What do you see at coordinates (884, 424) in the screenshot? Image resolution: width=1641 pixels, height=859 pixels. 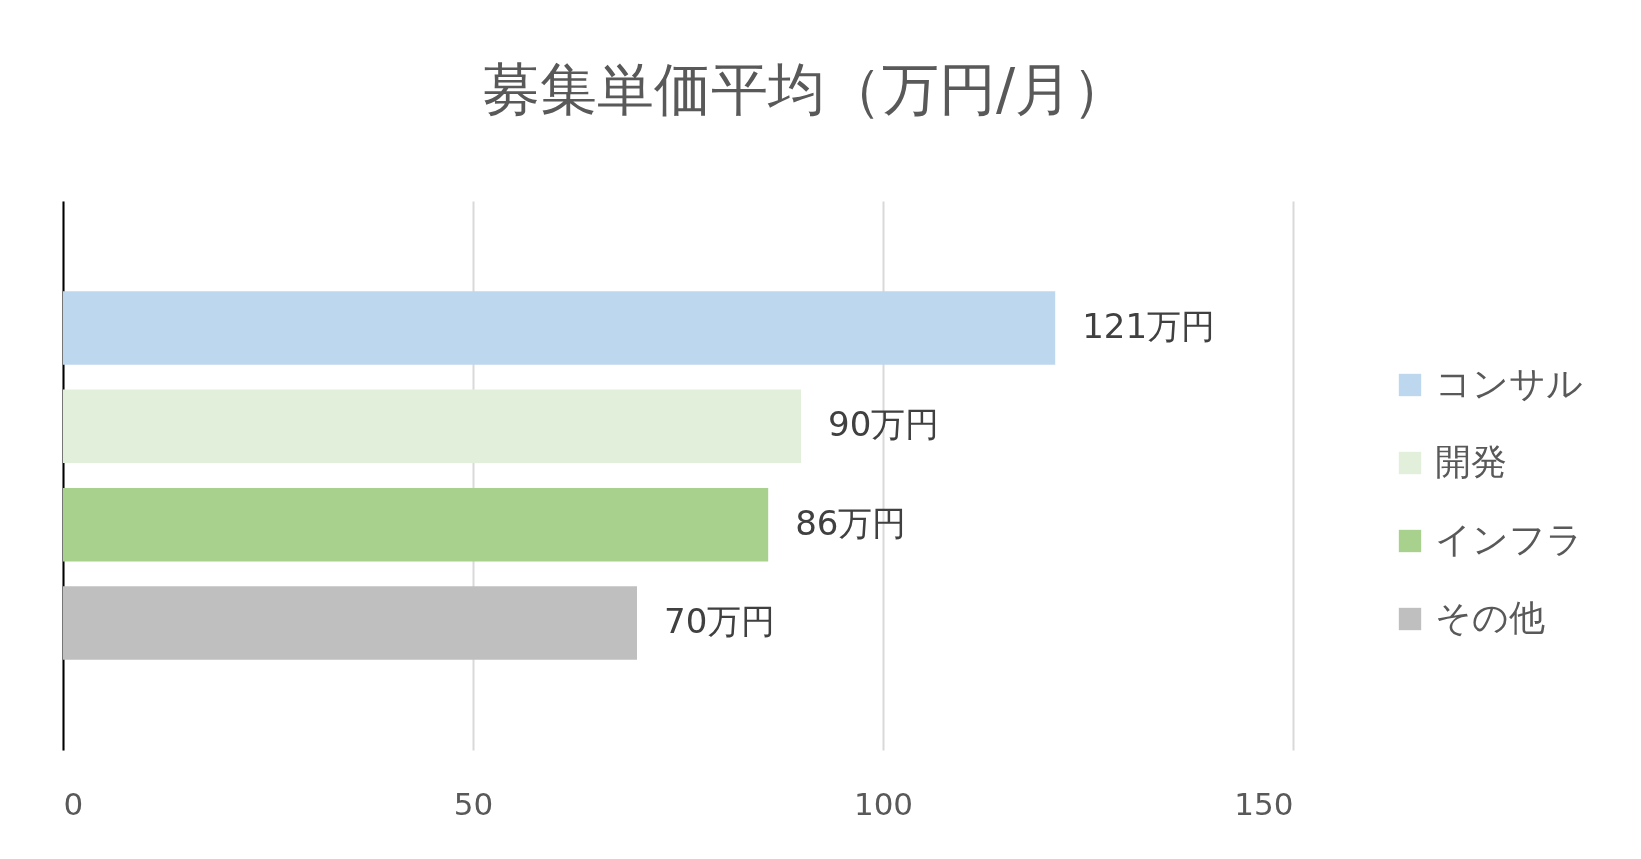 I see `data-label: 90万円` at bounding box center [884, 424].